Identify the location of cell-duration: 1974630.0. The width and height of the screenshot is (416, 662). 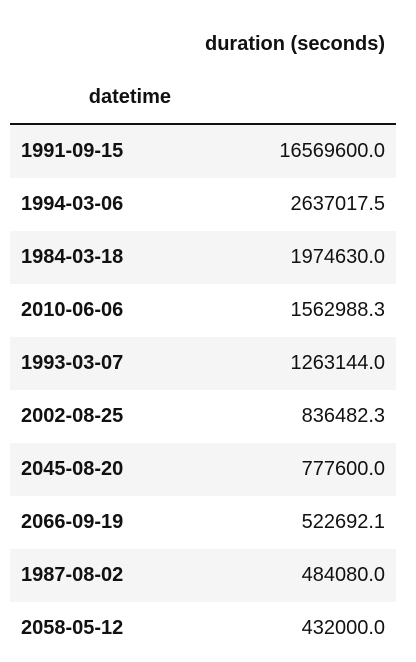
(289, 257).